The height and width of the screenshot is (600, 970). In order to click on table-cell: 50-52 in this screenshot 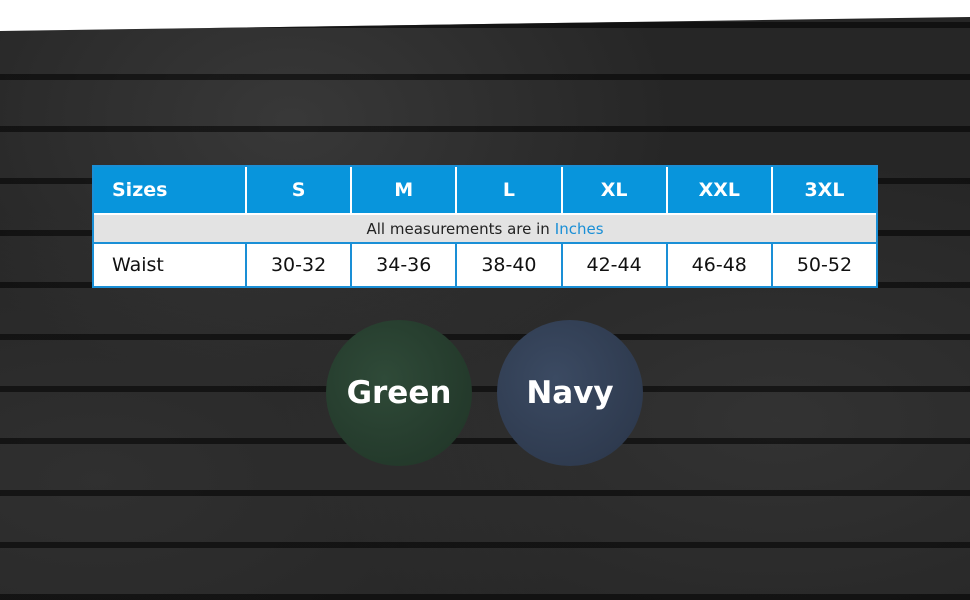, I will do `click(823, 265)`.